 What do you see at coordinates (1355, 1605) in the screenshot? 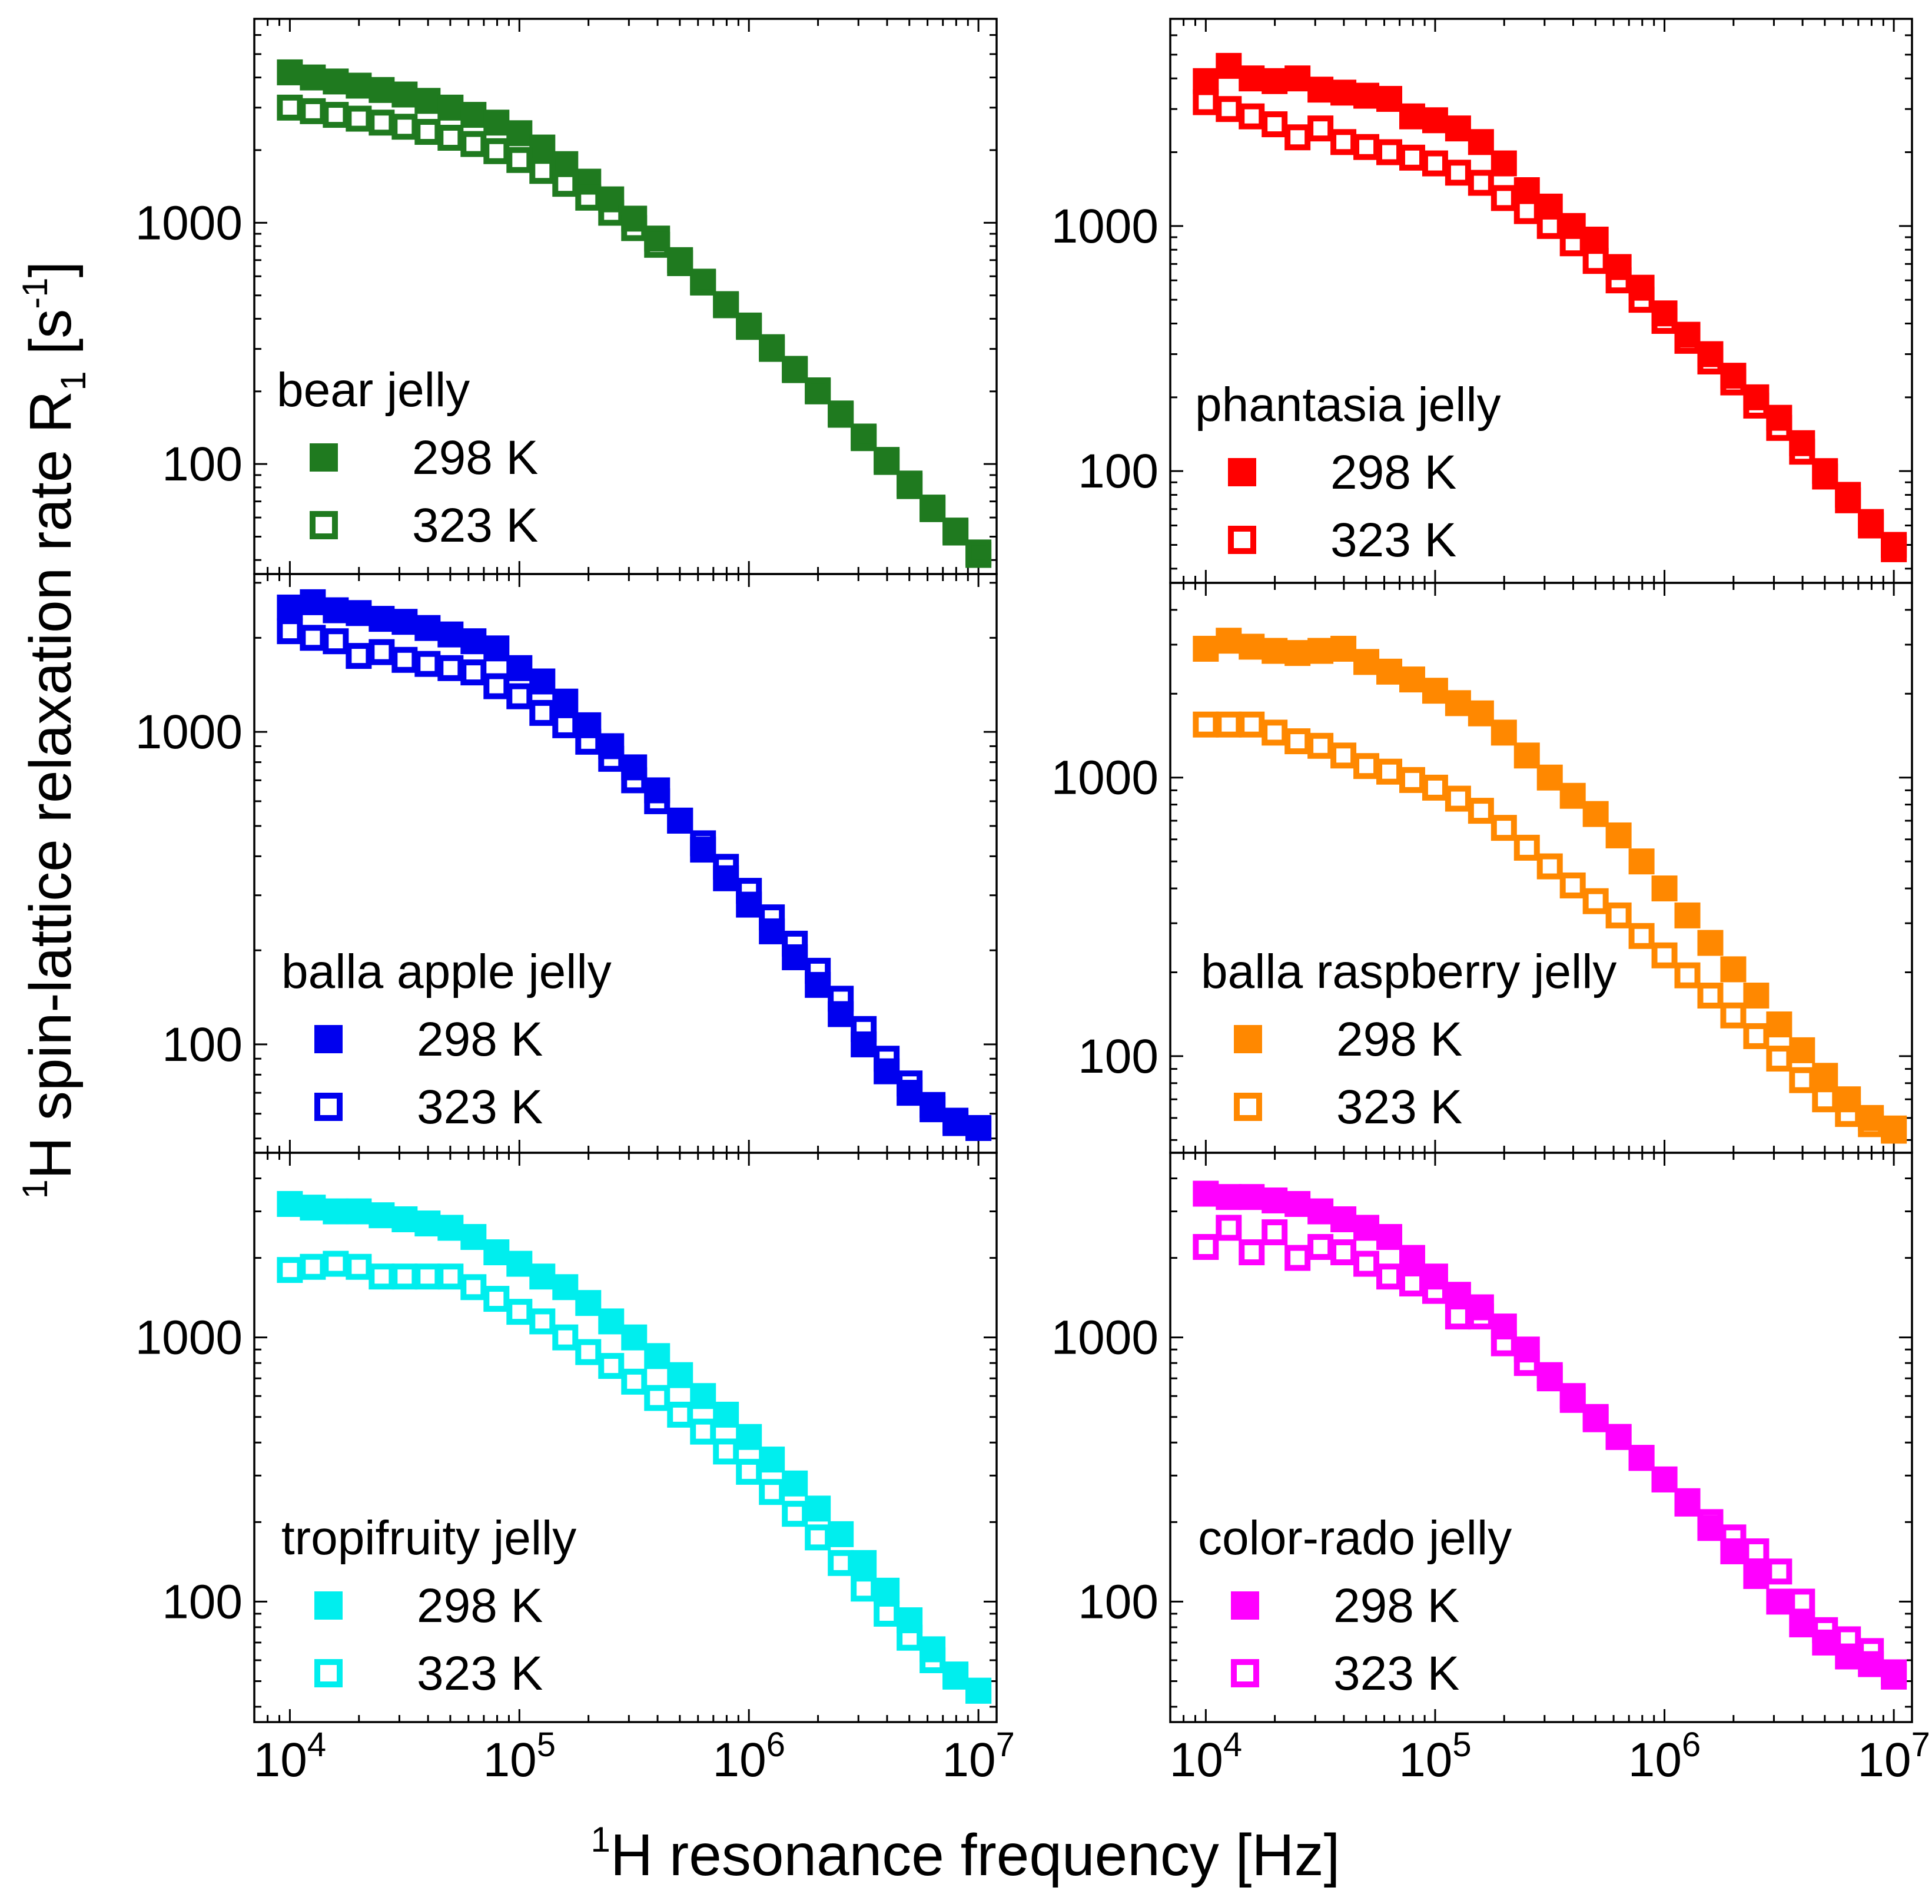
I see `legend: color-rado jelly 298 K 323 K` at bounding box center [1355, 1605].